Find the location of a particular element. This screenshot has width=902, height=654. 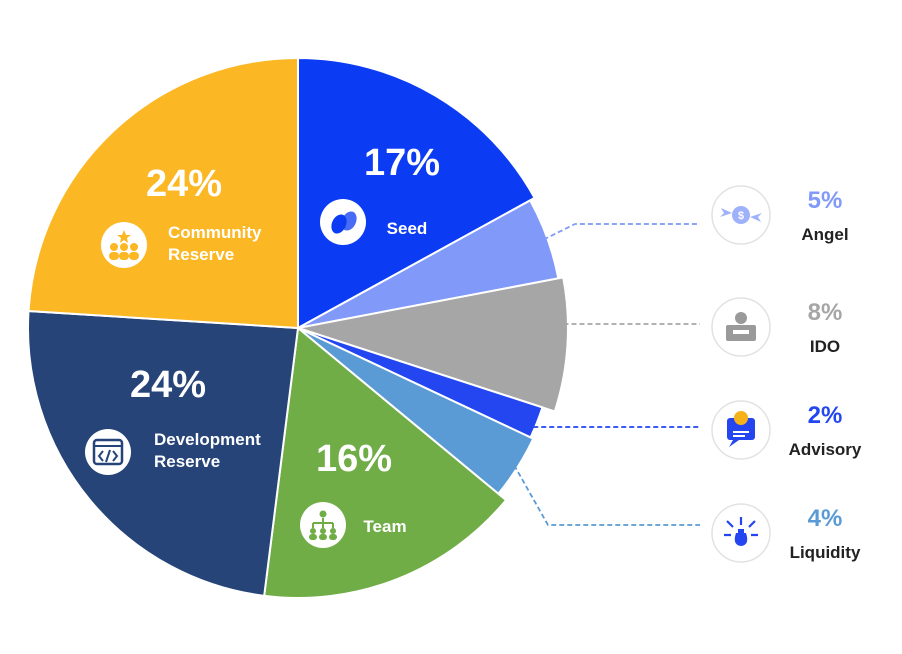

slice-ido is located at coordinates (433, 344).